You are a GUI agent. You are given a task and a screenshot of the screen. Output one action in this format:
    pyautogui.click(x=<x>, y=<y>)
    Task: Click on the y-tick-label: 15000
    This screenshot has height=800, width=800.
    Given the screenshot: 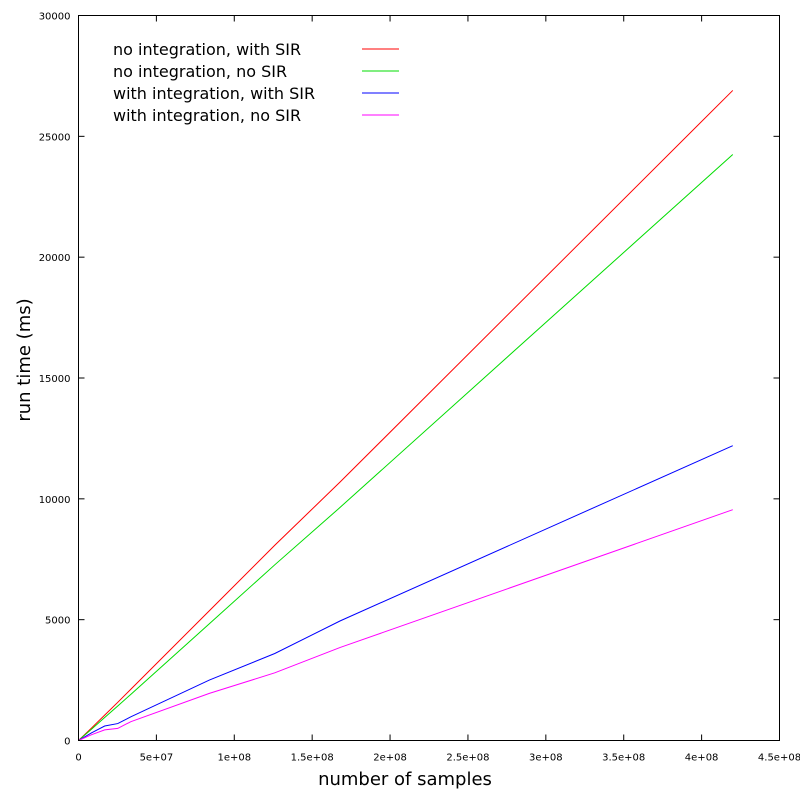 What is the action you would take?
    pyautogui.click(x=55, y=379)
    